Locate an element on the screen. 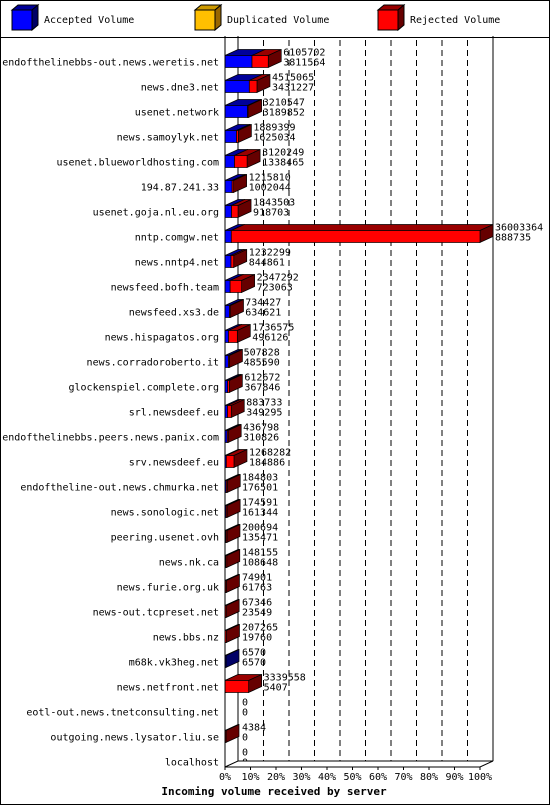  x-tick-label: 100% is located at coordinates (480, 777).